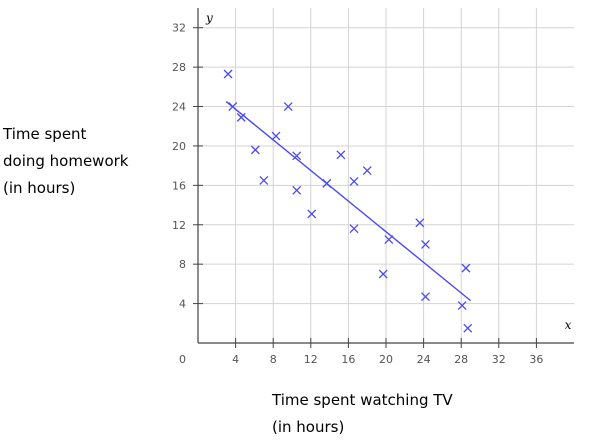 Image resolution: width=592 pixels, height=440 pixels. Describe the element at coordinates (179, 185) in the screenshot. I see `y-tick-label: 16` at that location.